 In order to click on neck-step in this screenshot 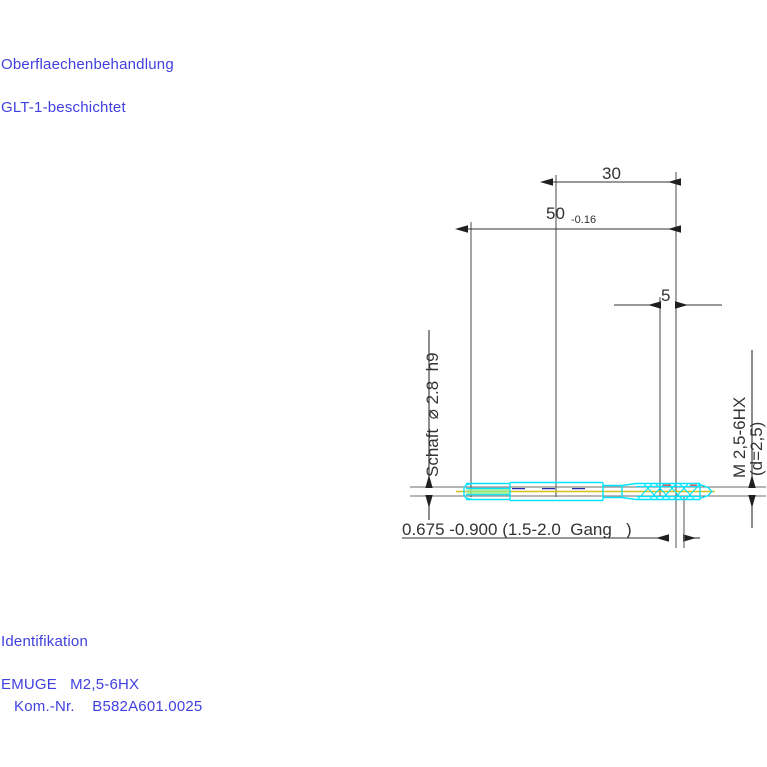, I will do `click(612, 491)`.